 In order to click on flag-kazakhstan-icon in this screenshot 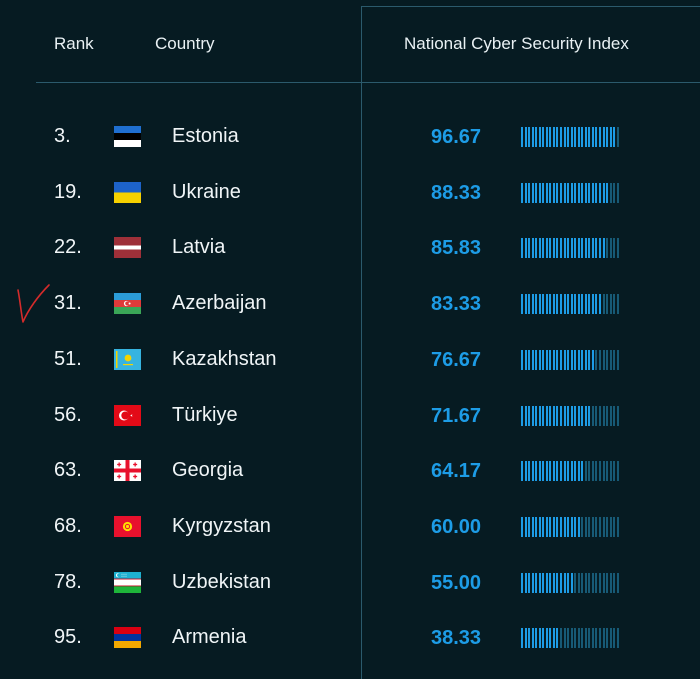, I will do `click(127, 359)`.